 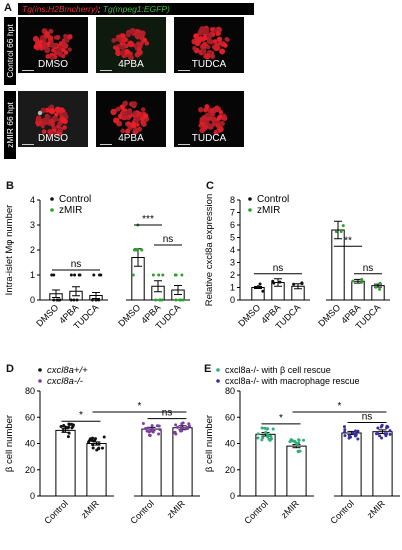 I want to click on scale-bar, so click(x=106, y=70).